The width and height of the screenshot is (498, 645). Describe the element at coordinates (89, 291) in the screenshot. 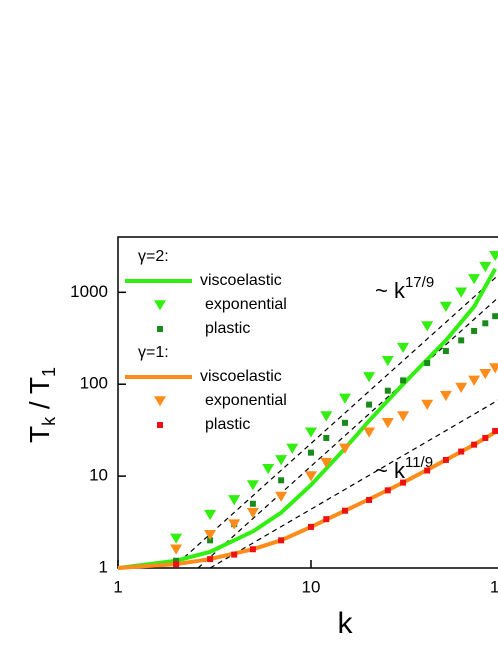

I see `y-tick-label: 1000` at that location.